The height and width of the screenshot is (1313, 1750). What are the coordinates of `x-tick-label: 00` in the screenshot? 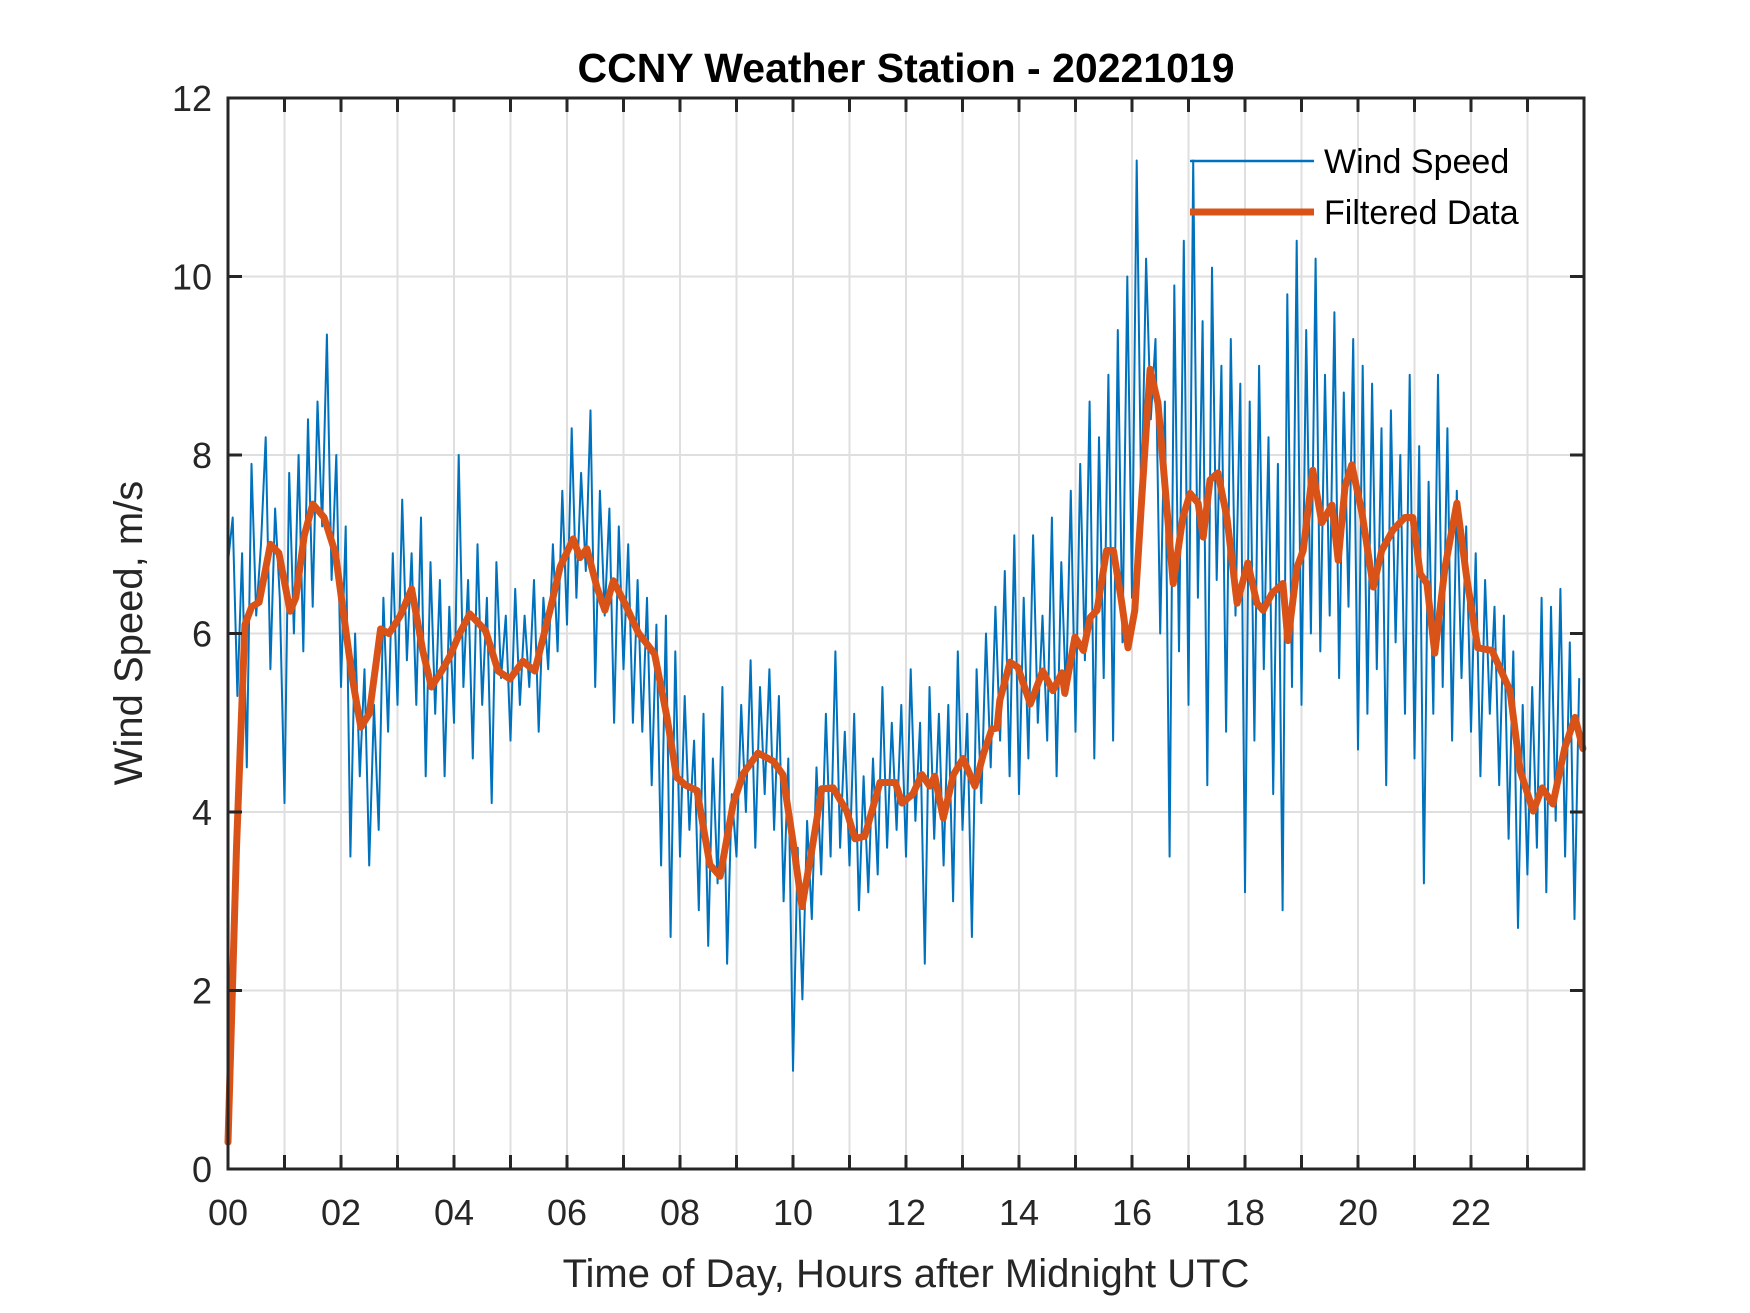 It's located at (228, 1212).